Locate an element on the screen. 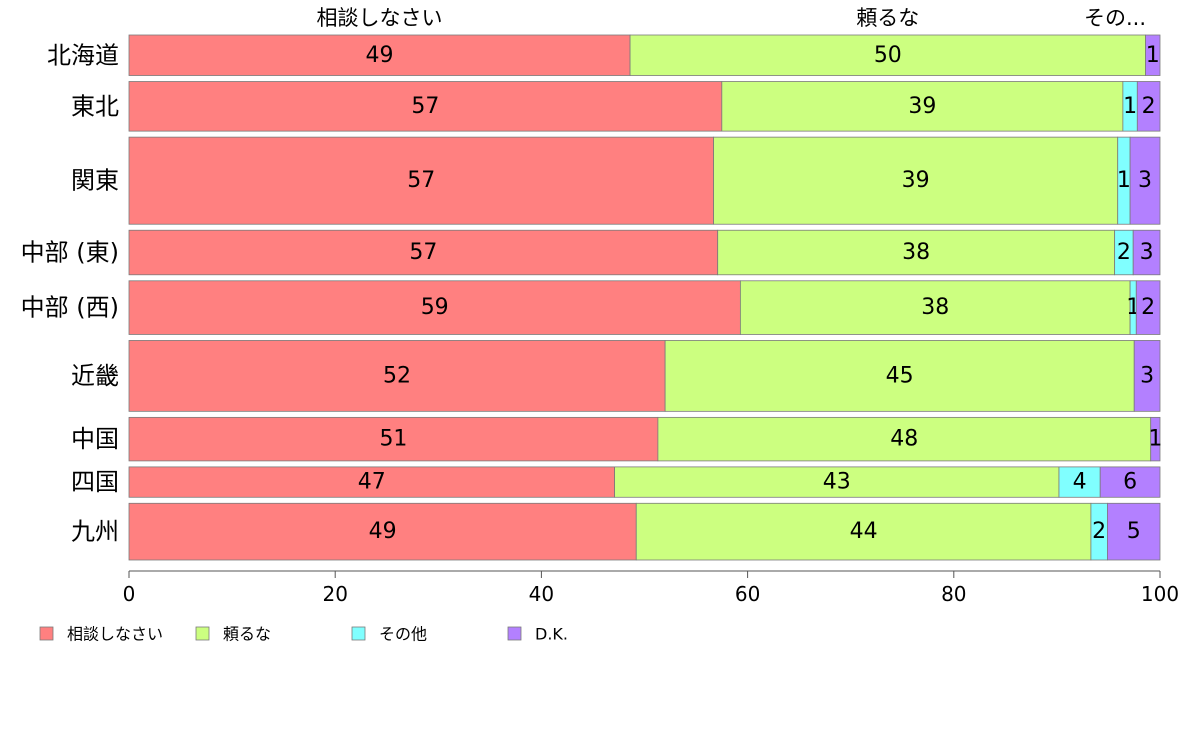  legend-label: 相談しなさい is located at coordinates (115, 634).